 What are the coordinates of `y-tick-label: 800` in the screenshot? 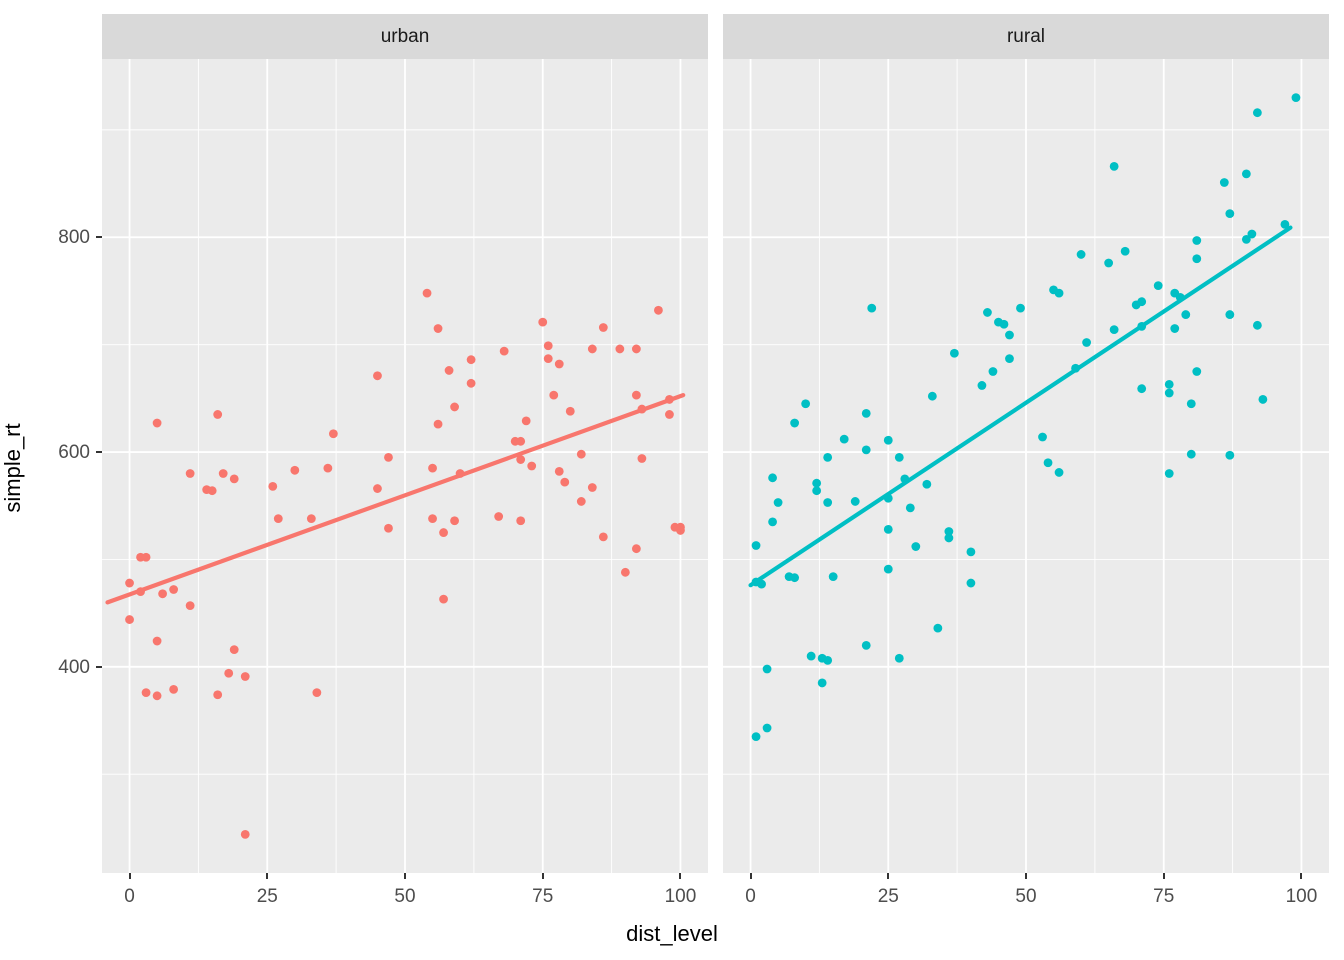 It's located at (74, 238).